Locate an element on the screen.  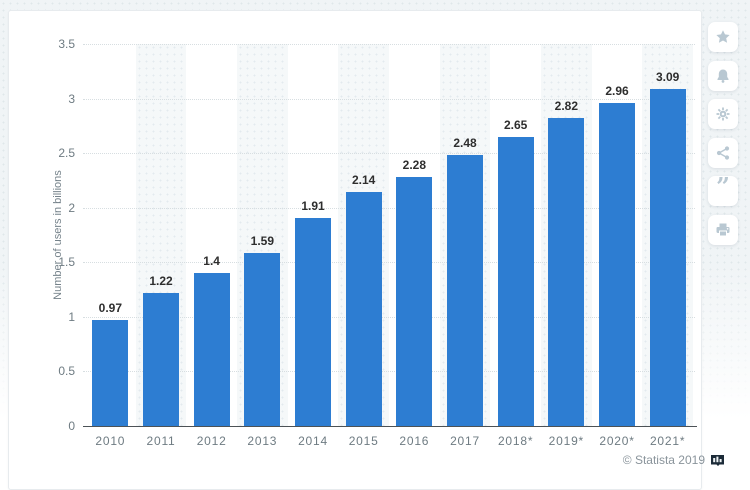
copyright-text: © Statista 2019 is located at coordinates (663, 460).